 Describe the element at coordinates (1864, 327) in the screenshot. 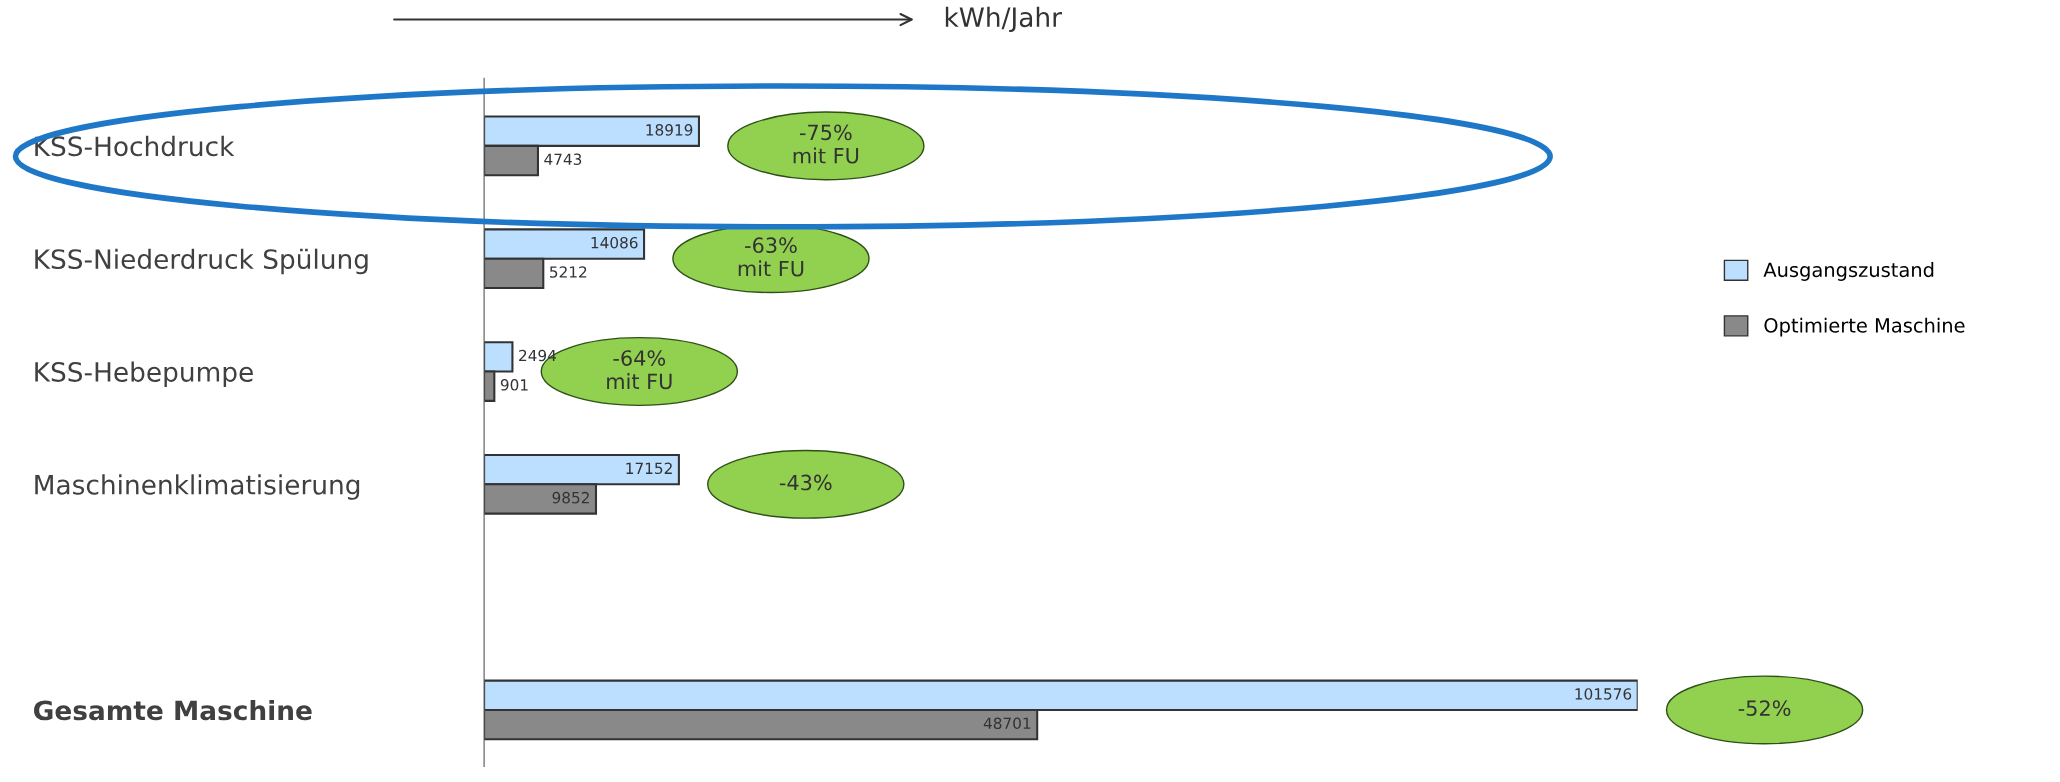

I see `legend-label: Optimierte Maschine` at that location.